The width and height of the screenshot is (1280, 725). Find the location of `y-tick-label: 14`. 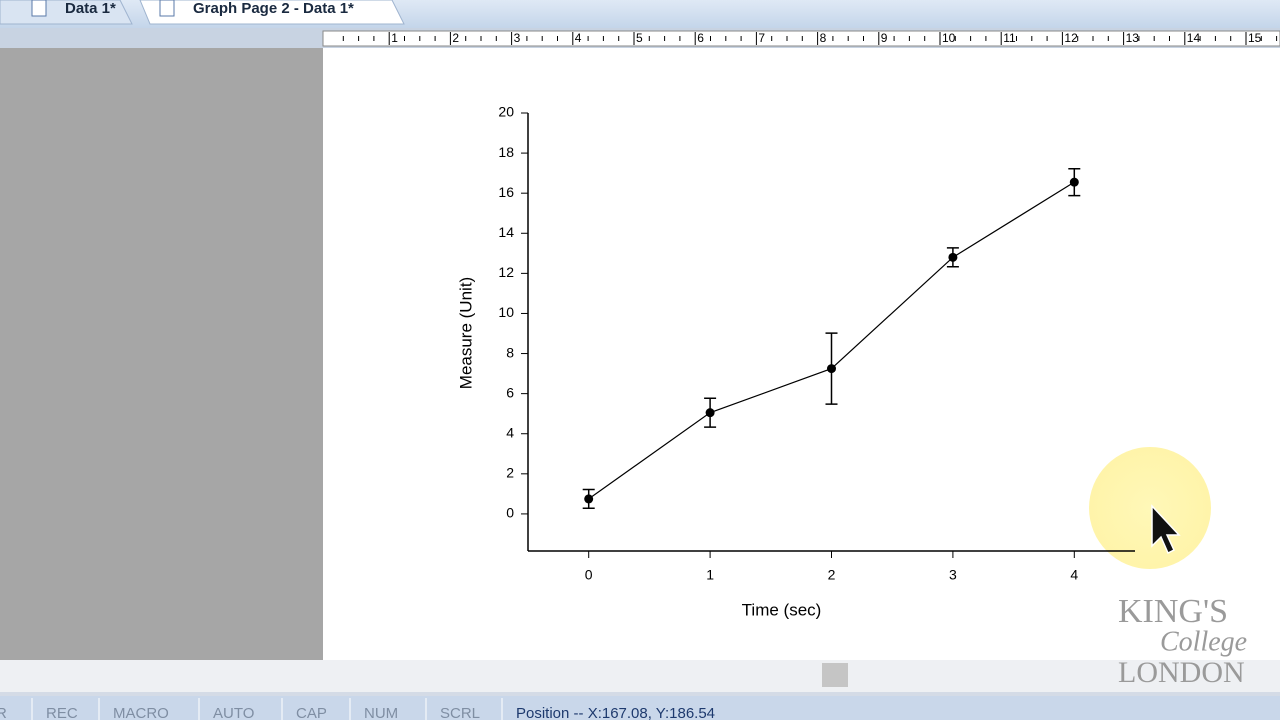

y-tick-label: 14 is located at coordinates (506, 232).